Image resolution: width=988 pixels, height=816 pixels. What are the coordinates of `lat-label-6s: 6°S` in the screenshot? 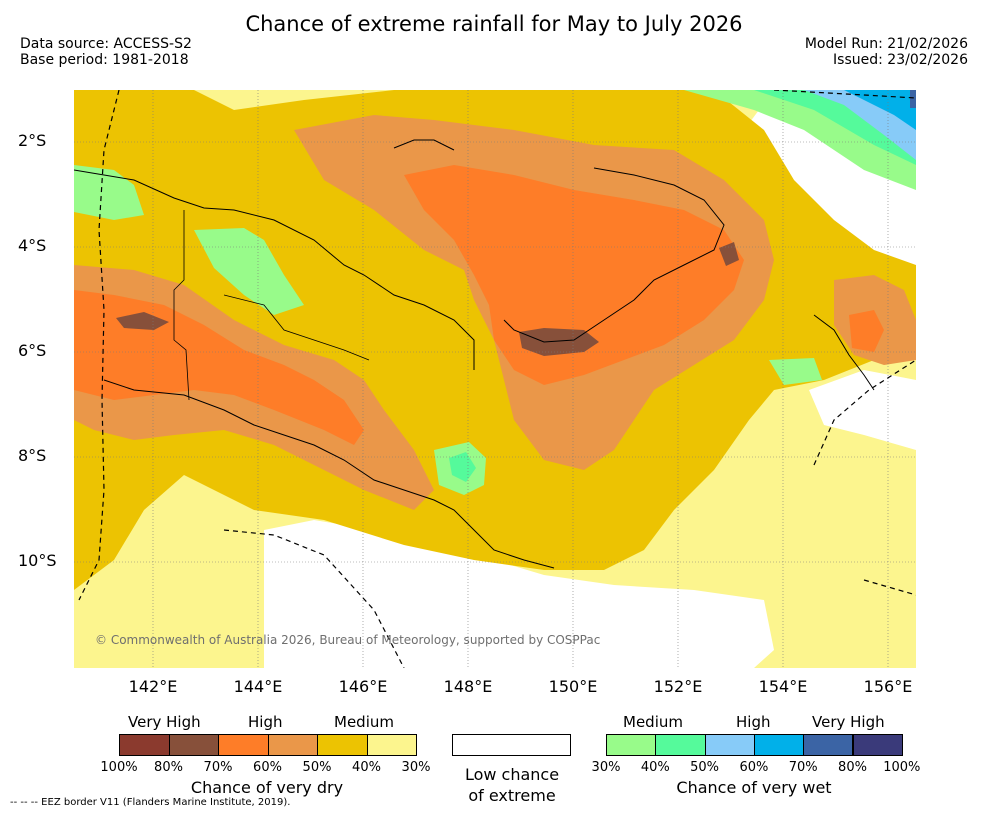 It's located at (32, 350).